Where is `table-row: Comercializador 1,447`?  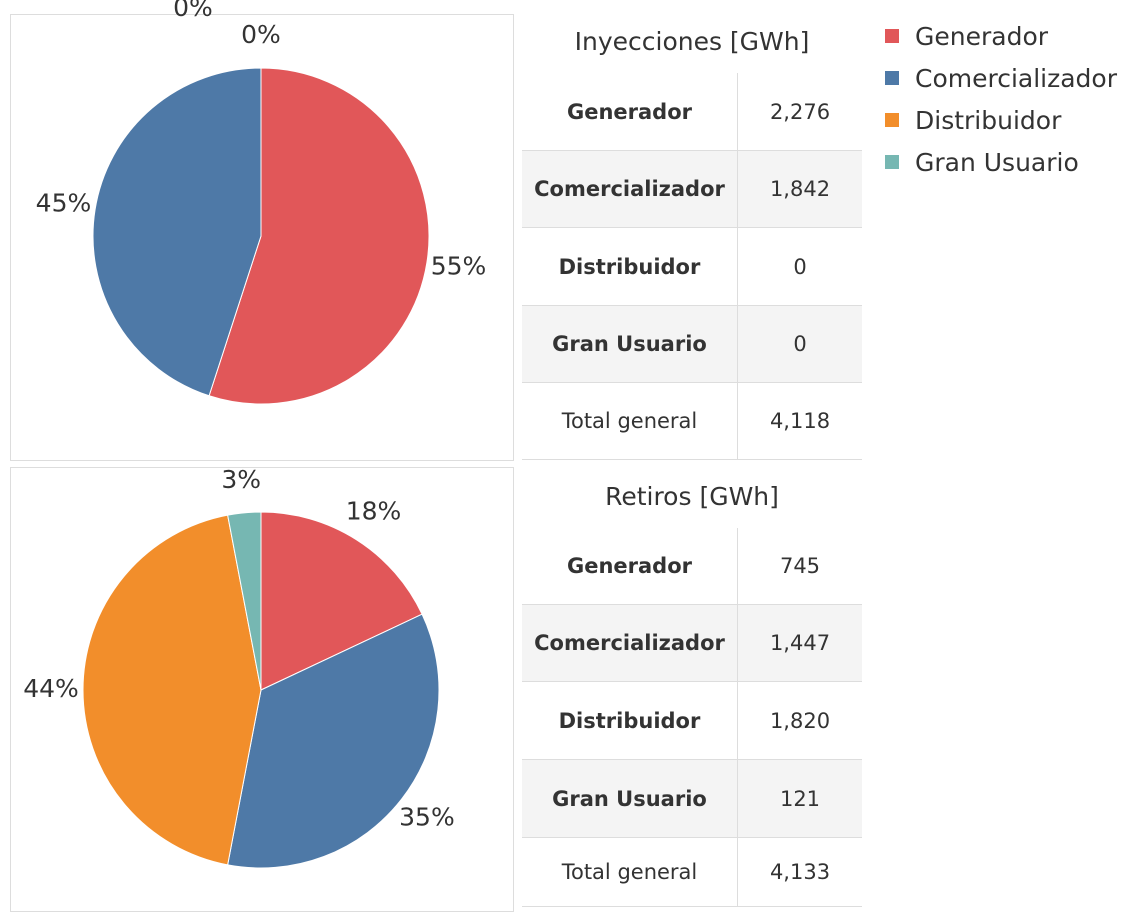 table-row: Comercializador 1,447 is located at coordinates (692, 643).